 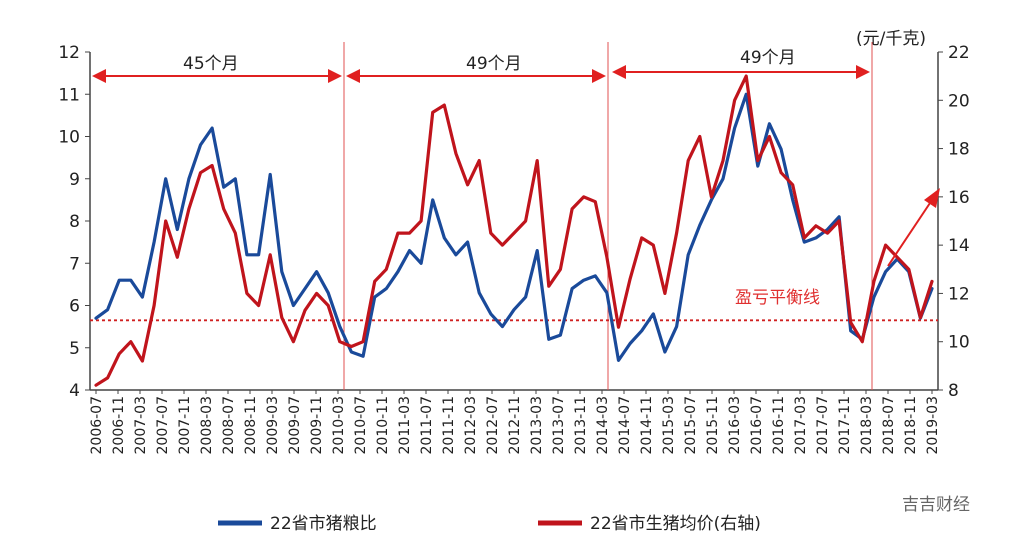 What do you see at coordinates (713, 425) in the screenshot?
I see `x-tick-label: 2015-11` at bounding box center [713, 425].